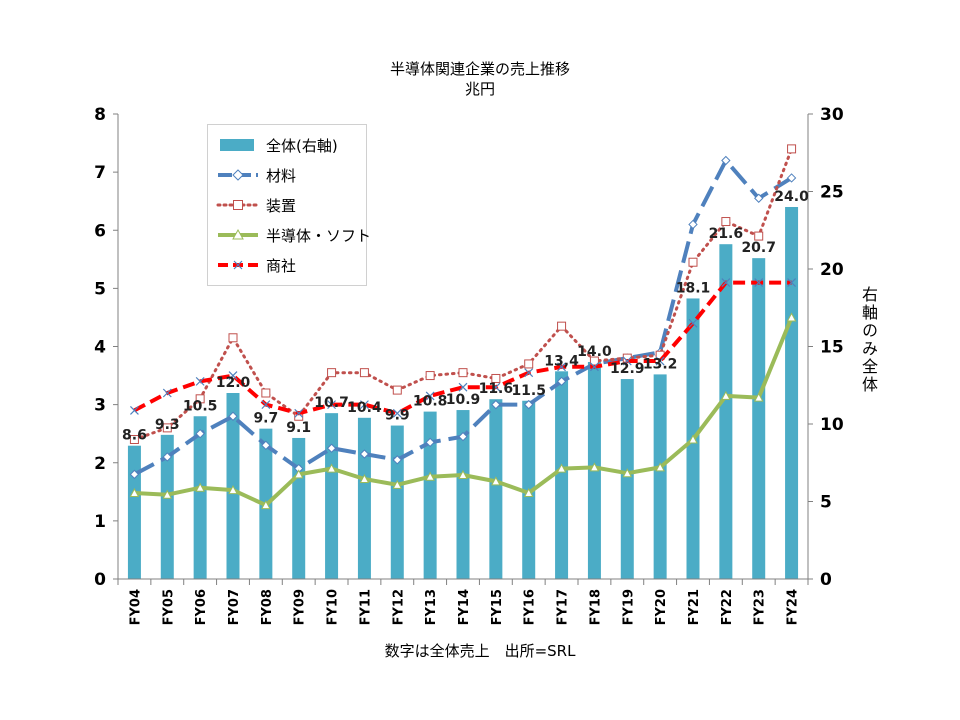 The width and height of the screenshot is (960, 720). I want to click on marker-trading-FY09, so click(299, 413).